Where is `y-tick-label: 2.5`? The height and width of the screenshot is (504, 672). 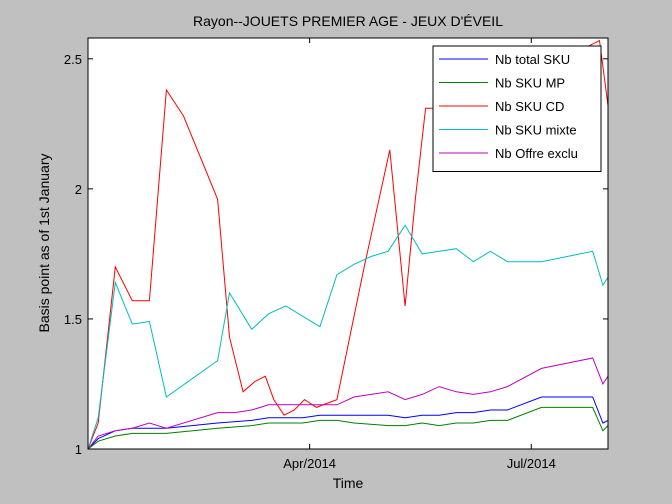 y-tick-label: 2.5 is located at coordinates (73, 59).